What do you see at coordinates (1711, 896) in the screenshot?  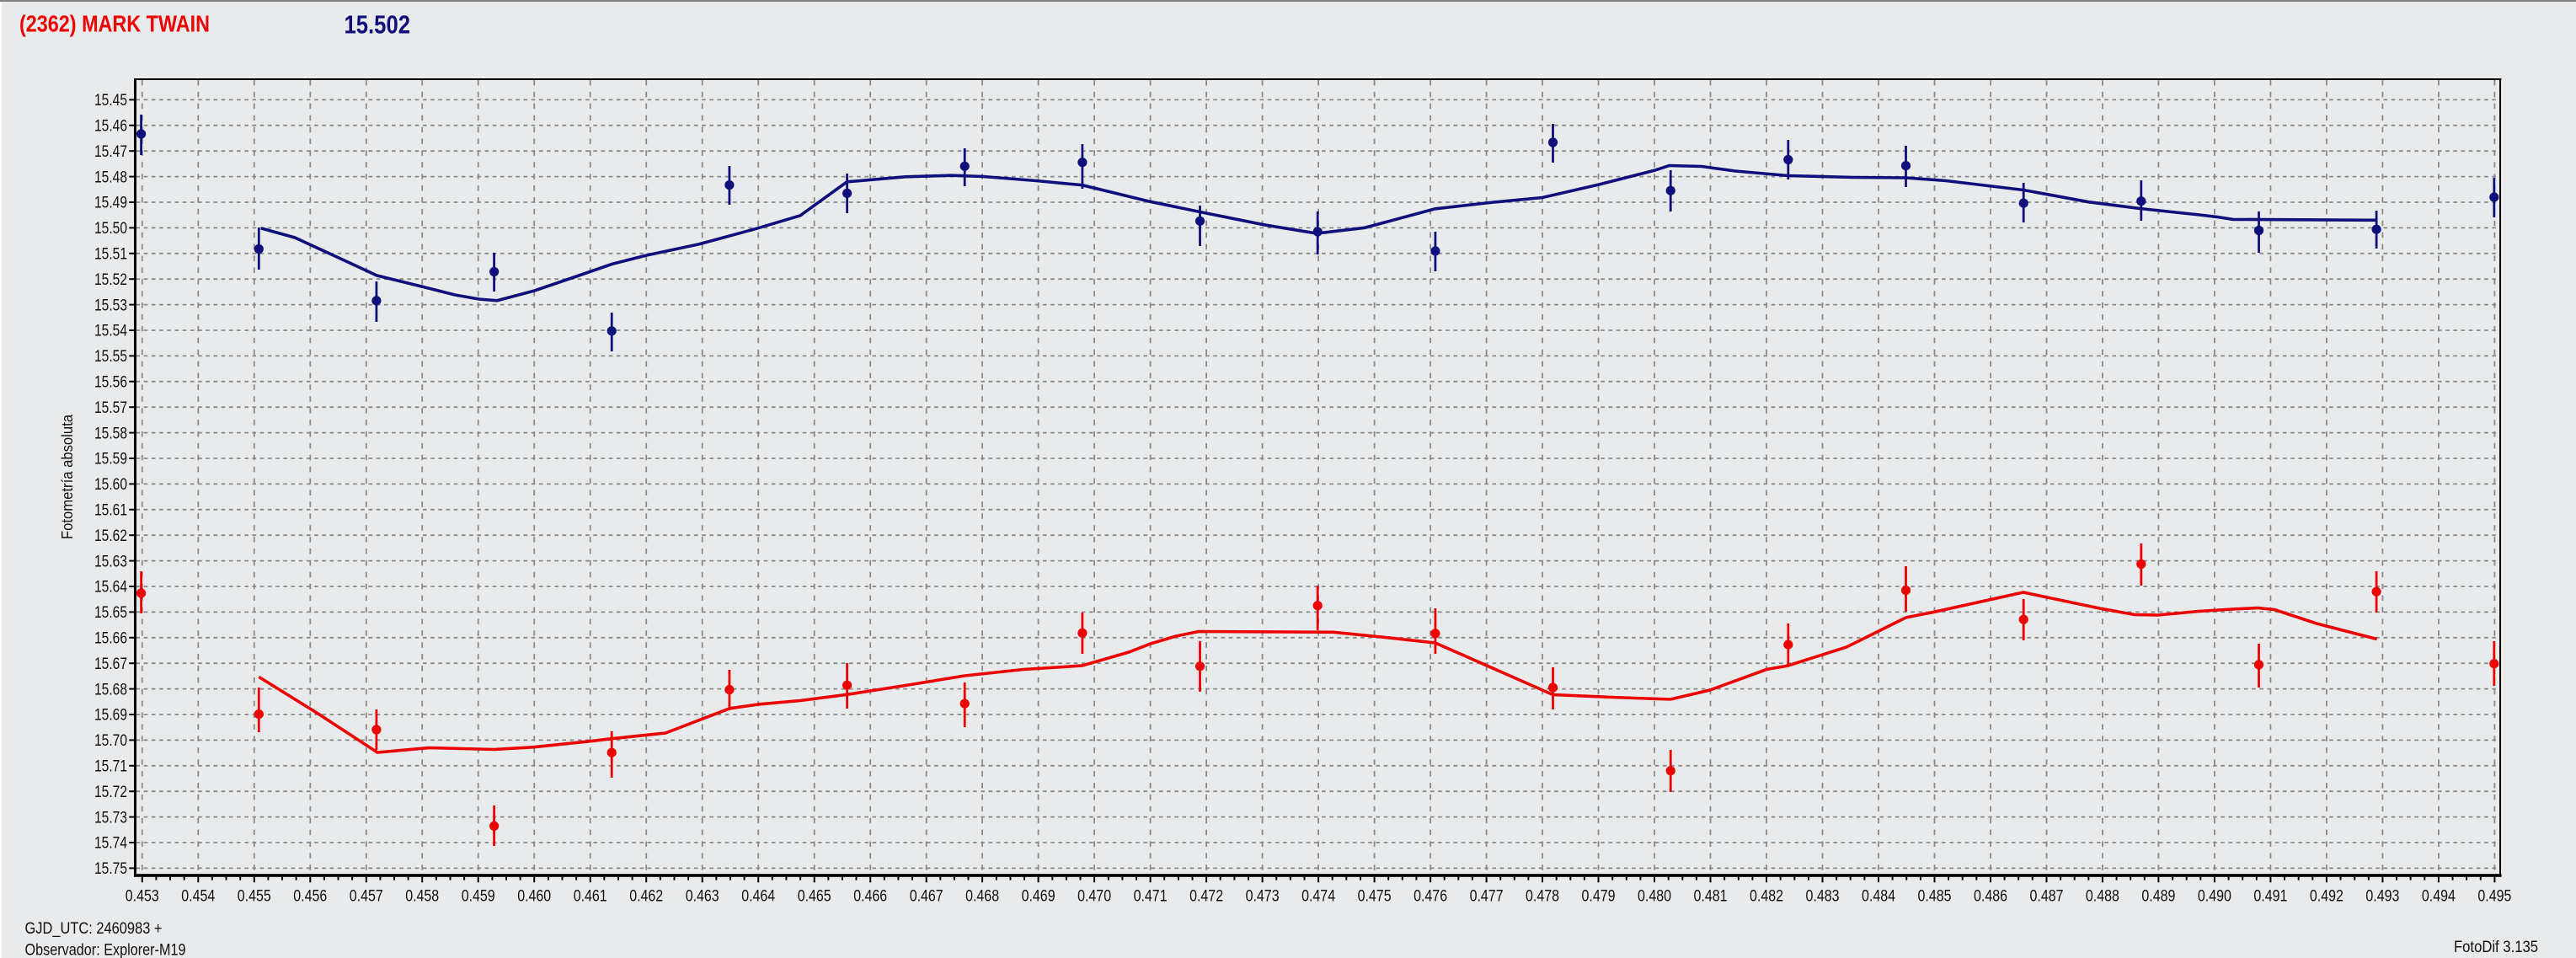 I see `svg-text: 0.481` at bounding box center [1711, 896].